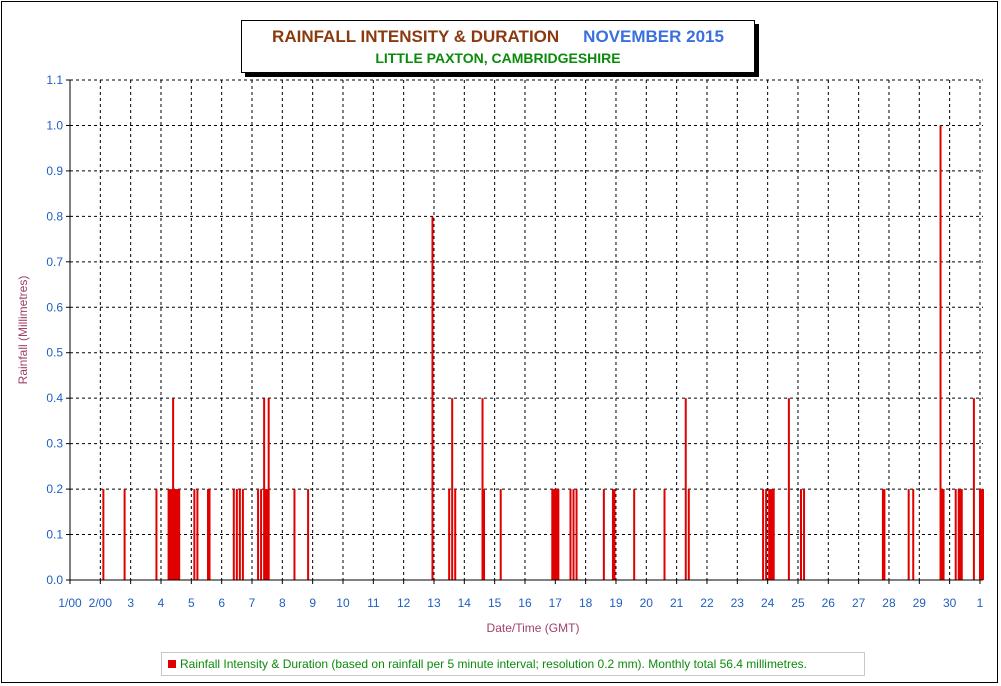  Describe the element at coordinates (54, 489) in the screenshot. I see `y-tick-label: 0.2` at that location.